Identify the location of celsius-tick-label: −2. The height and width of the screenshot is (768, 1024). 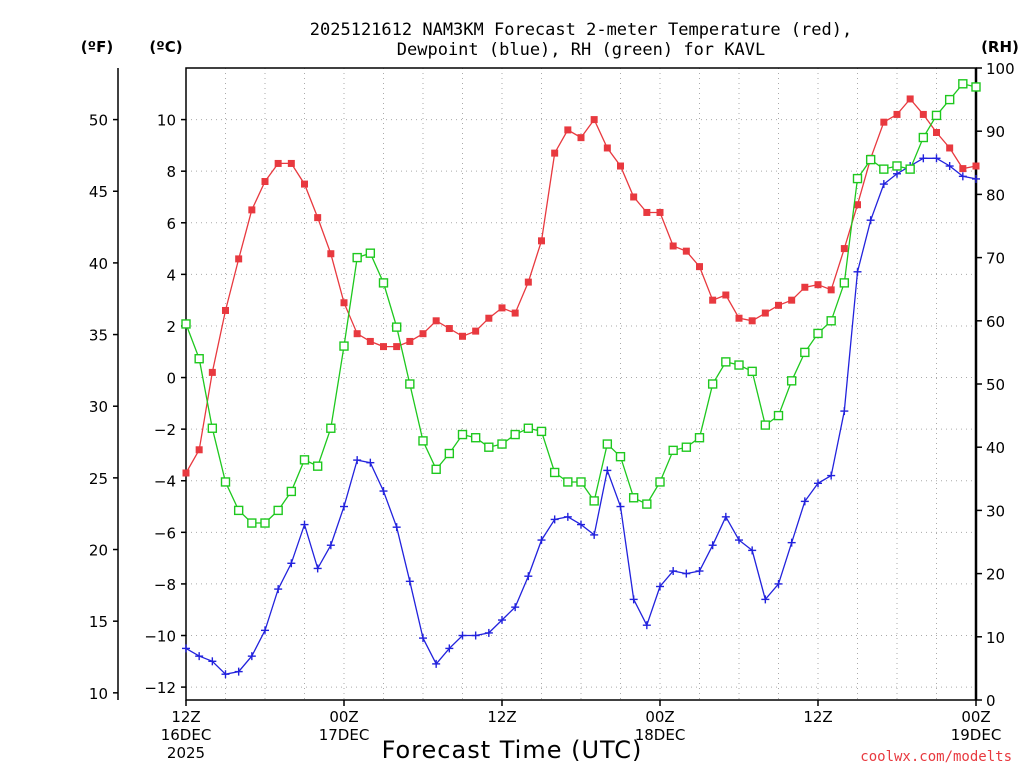
(165, 430).